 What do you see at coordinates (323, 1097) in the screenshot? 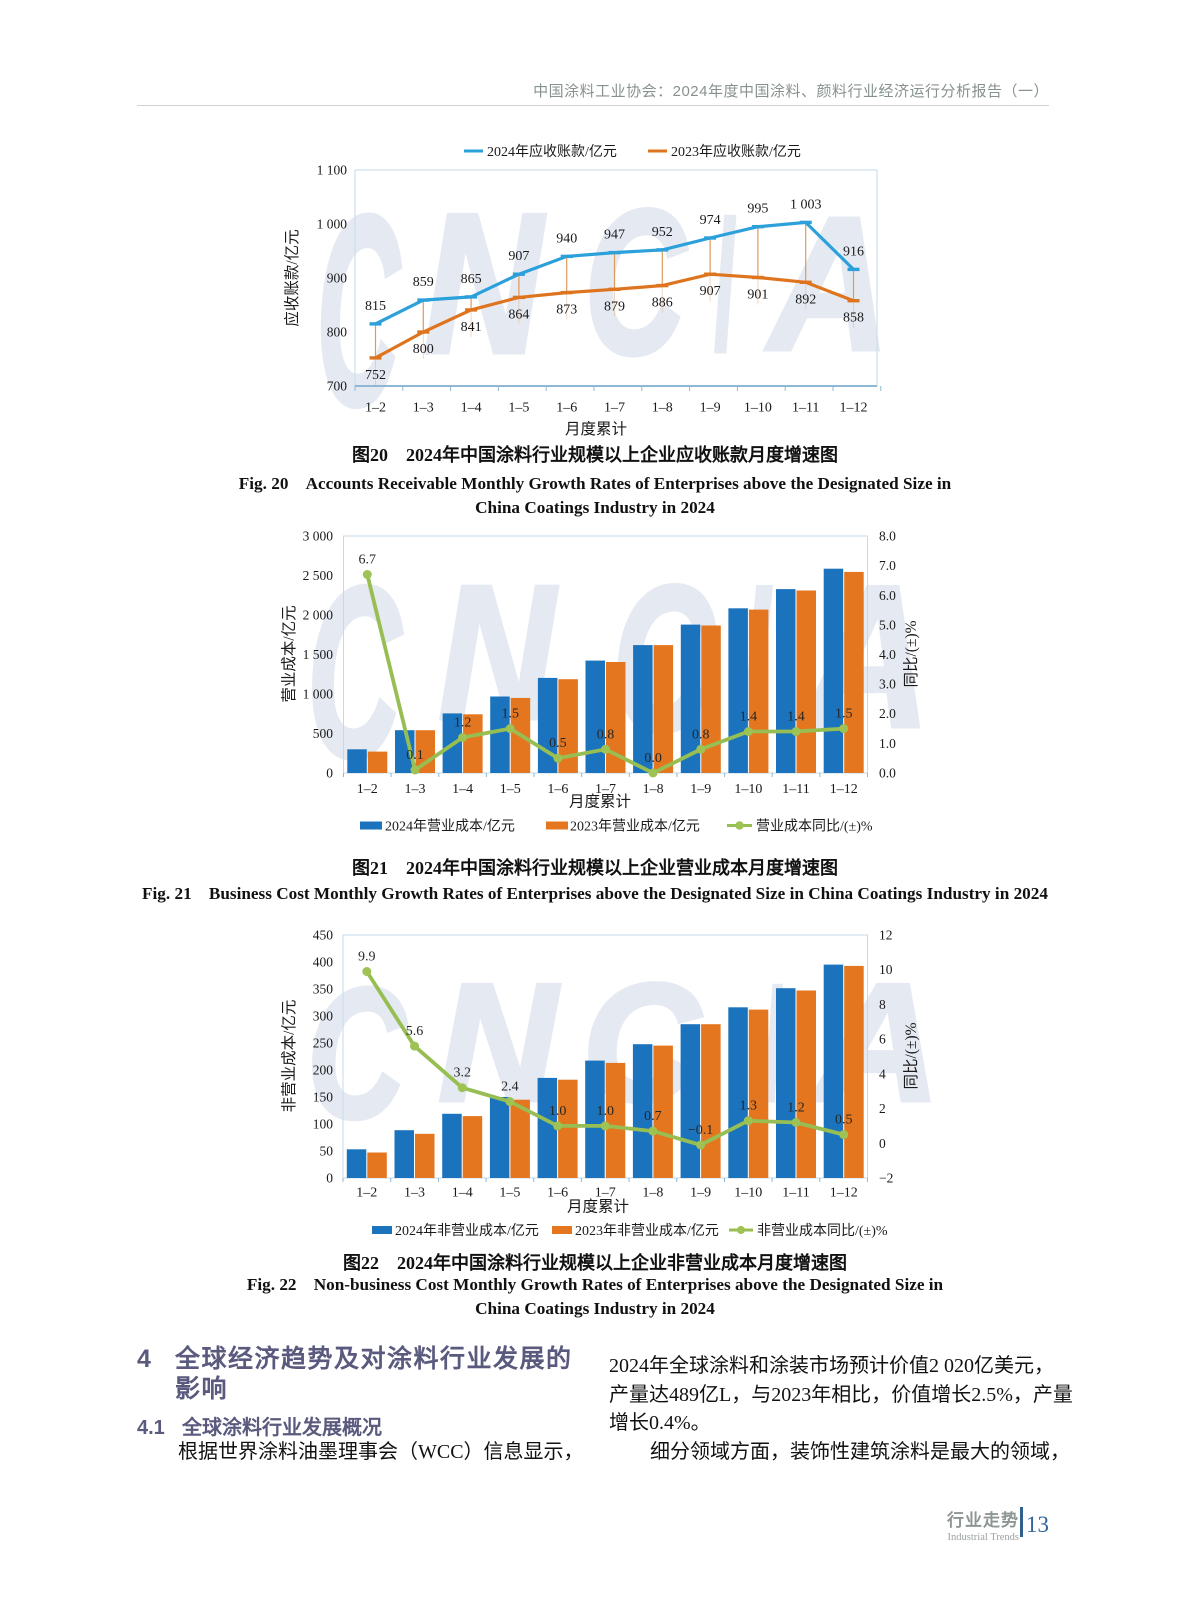
I see `svg-text: 150` at bounding box center [323, 1097].